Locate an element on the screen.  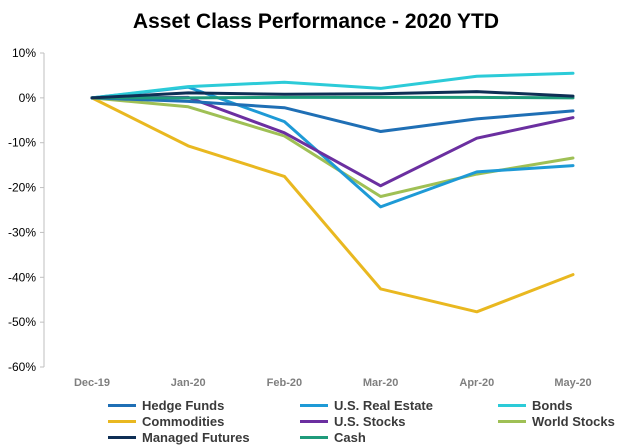
legend-item: Managed Futures is located at coordinates (179, 437).